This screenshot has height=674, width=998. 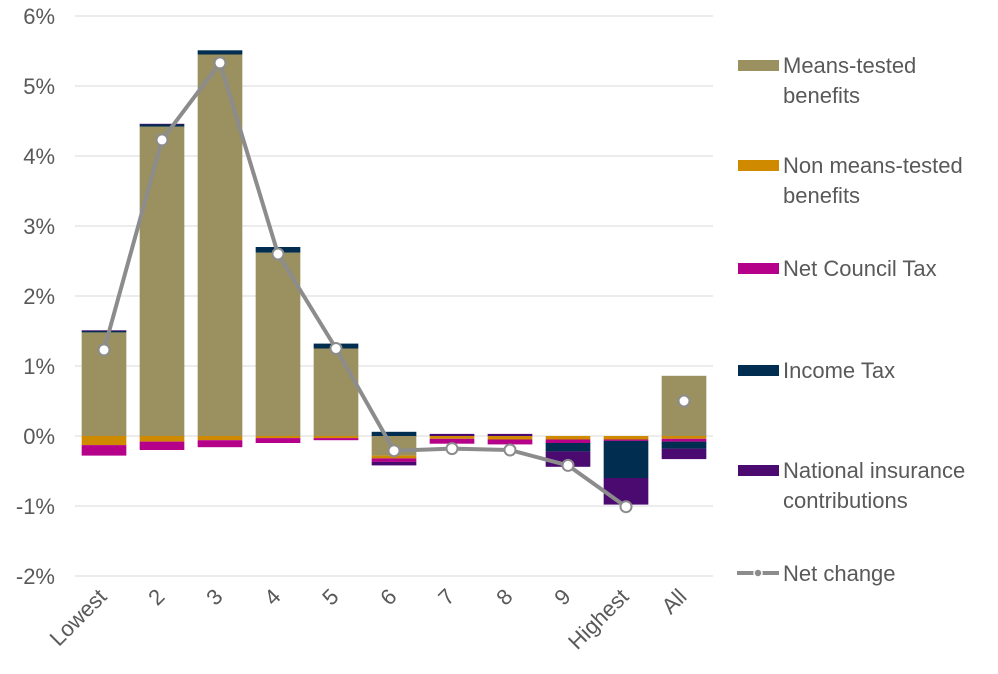 I want to click on legend-label: Net Council Tax, so click(x=860, y=268).